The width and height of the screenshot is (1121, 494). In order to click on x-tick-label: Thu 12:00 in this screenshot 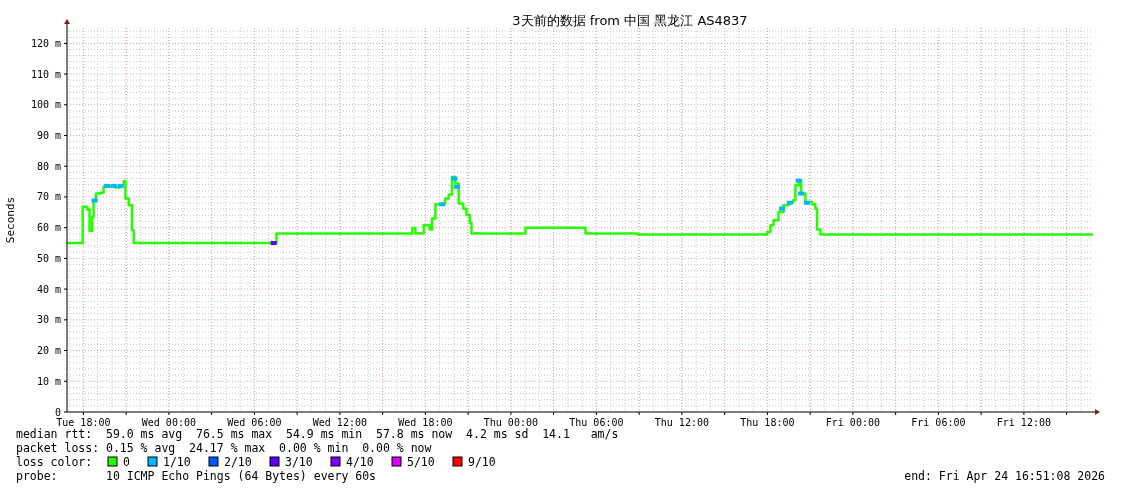, I will do `click(681, 422)`.